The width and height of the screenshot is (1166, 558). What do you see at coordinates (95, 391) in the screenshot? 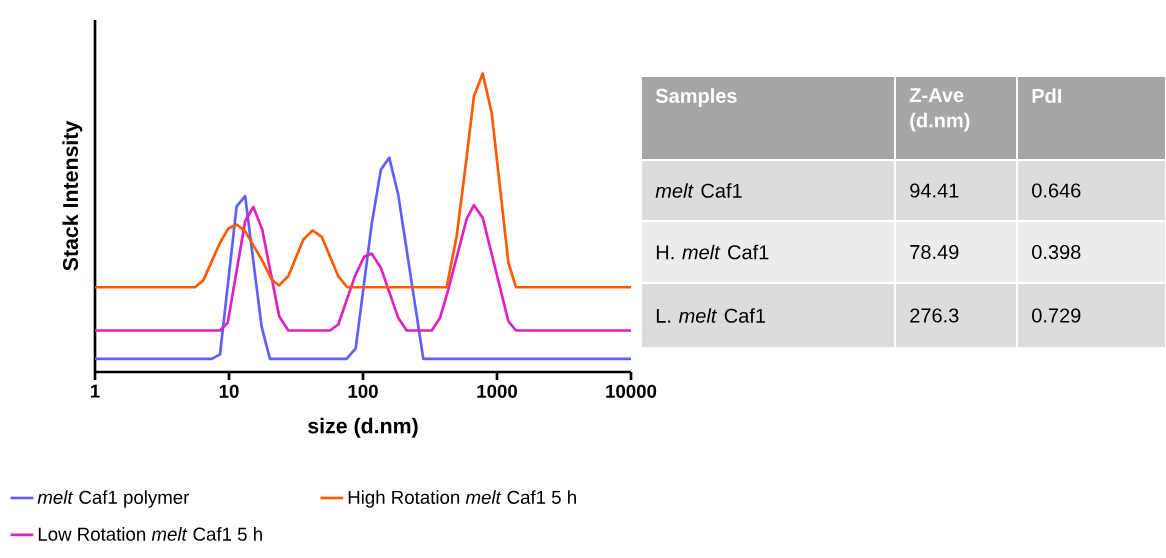
I see `x-tick-label: 1` at bounding box center [95, 391].